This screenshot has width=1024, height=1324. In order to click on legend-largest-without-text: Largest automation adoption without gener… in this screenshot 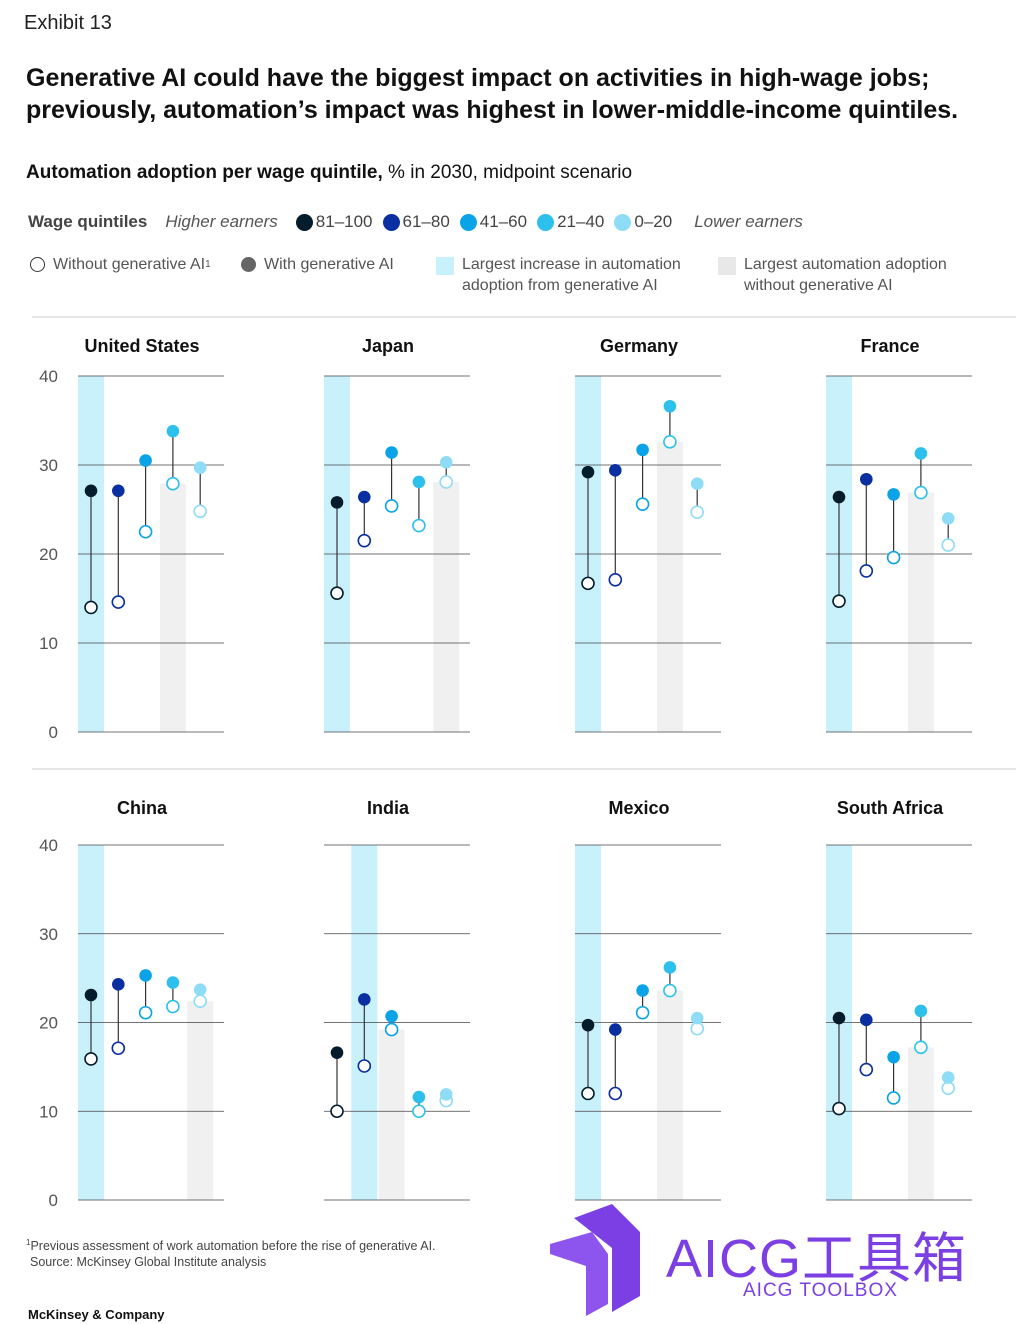, I will do `click(845, 275)`.